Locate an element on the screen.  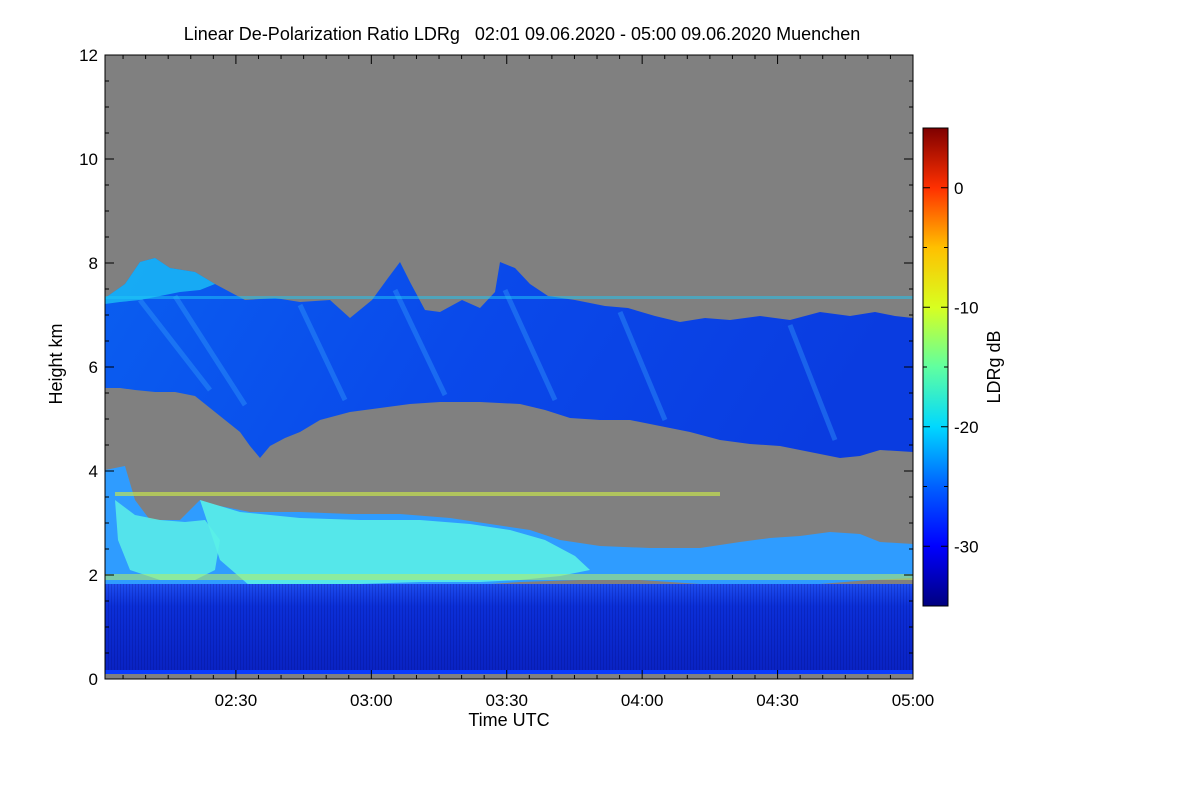
x-tick-label: 04:00 is located at coordinates (642, 700).